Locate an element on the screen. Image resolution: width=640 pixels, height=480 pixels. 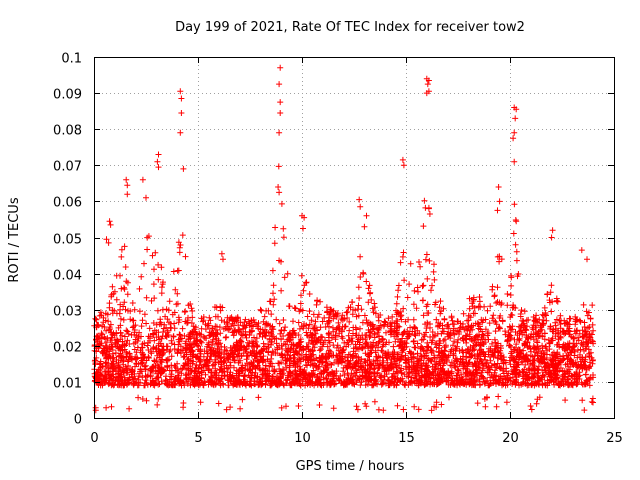
y-tick-label: 0.07 is located at coordinates (67, 167).